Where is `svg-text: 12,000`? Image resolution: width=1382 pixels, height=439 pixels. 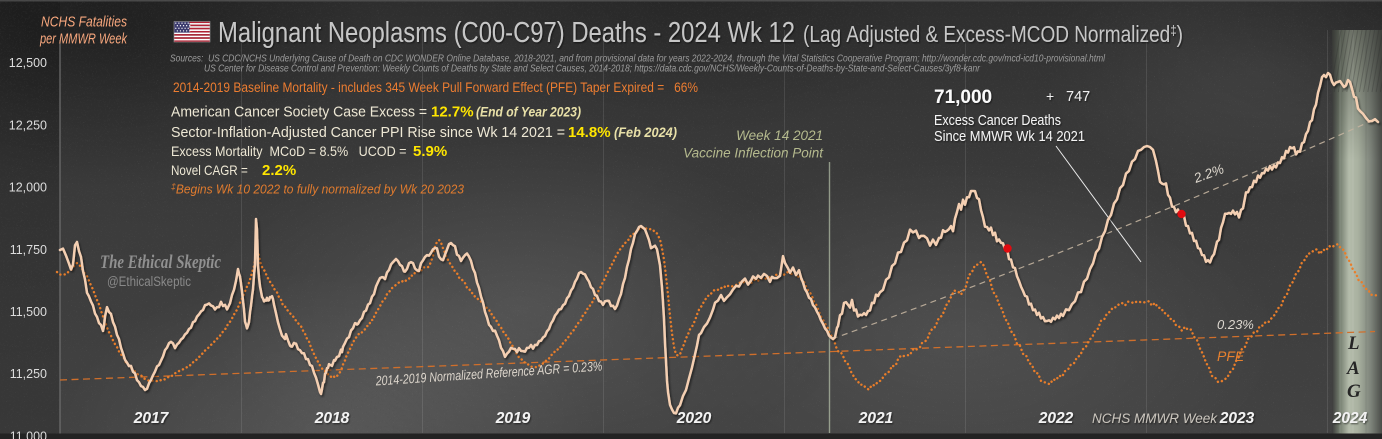
svg-text: 12,000 is located at coordinates (28, 188).